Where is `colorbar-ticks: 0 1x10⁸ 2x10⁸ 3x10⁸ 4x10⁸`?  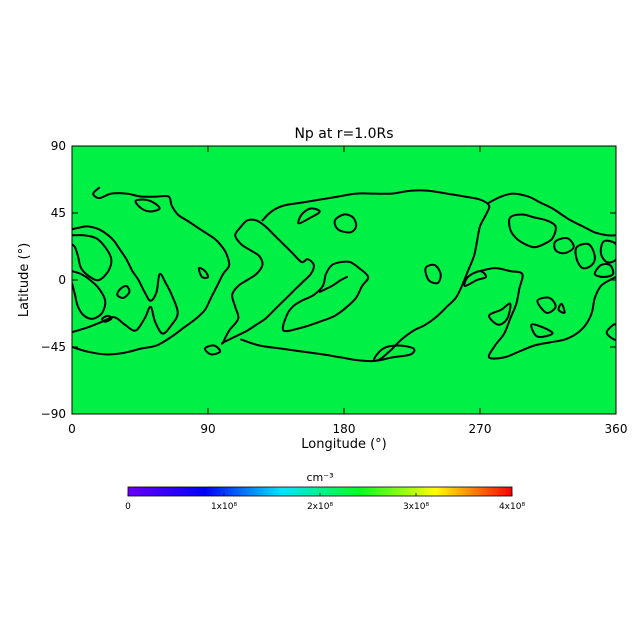
colorbar-ticks: 0 1x10⁸ 2x10⁸ 3x10⁸ 4x10⁸ is located at coordinates (325, 502).